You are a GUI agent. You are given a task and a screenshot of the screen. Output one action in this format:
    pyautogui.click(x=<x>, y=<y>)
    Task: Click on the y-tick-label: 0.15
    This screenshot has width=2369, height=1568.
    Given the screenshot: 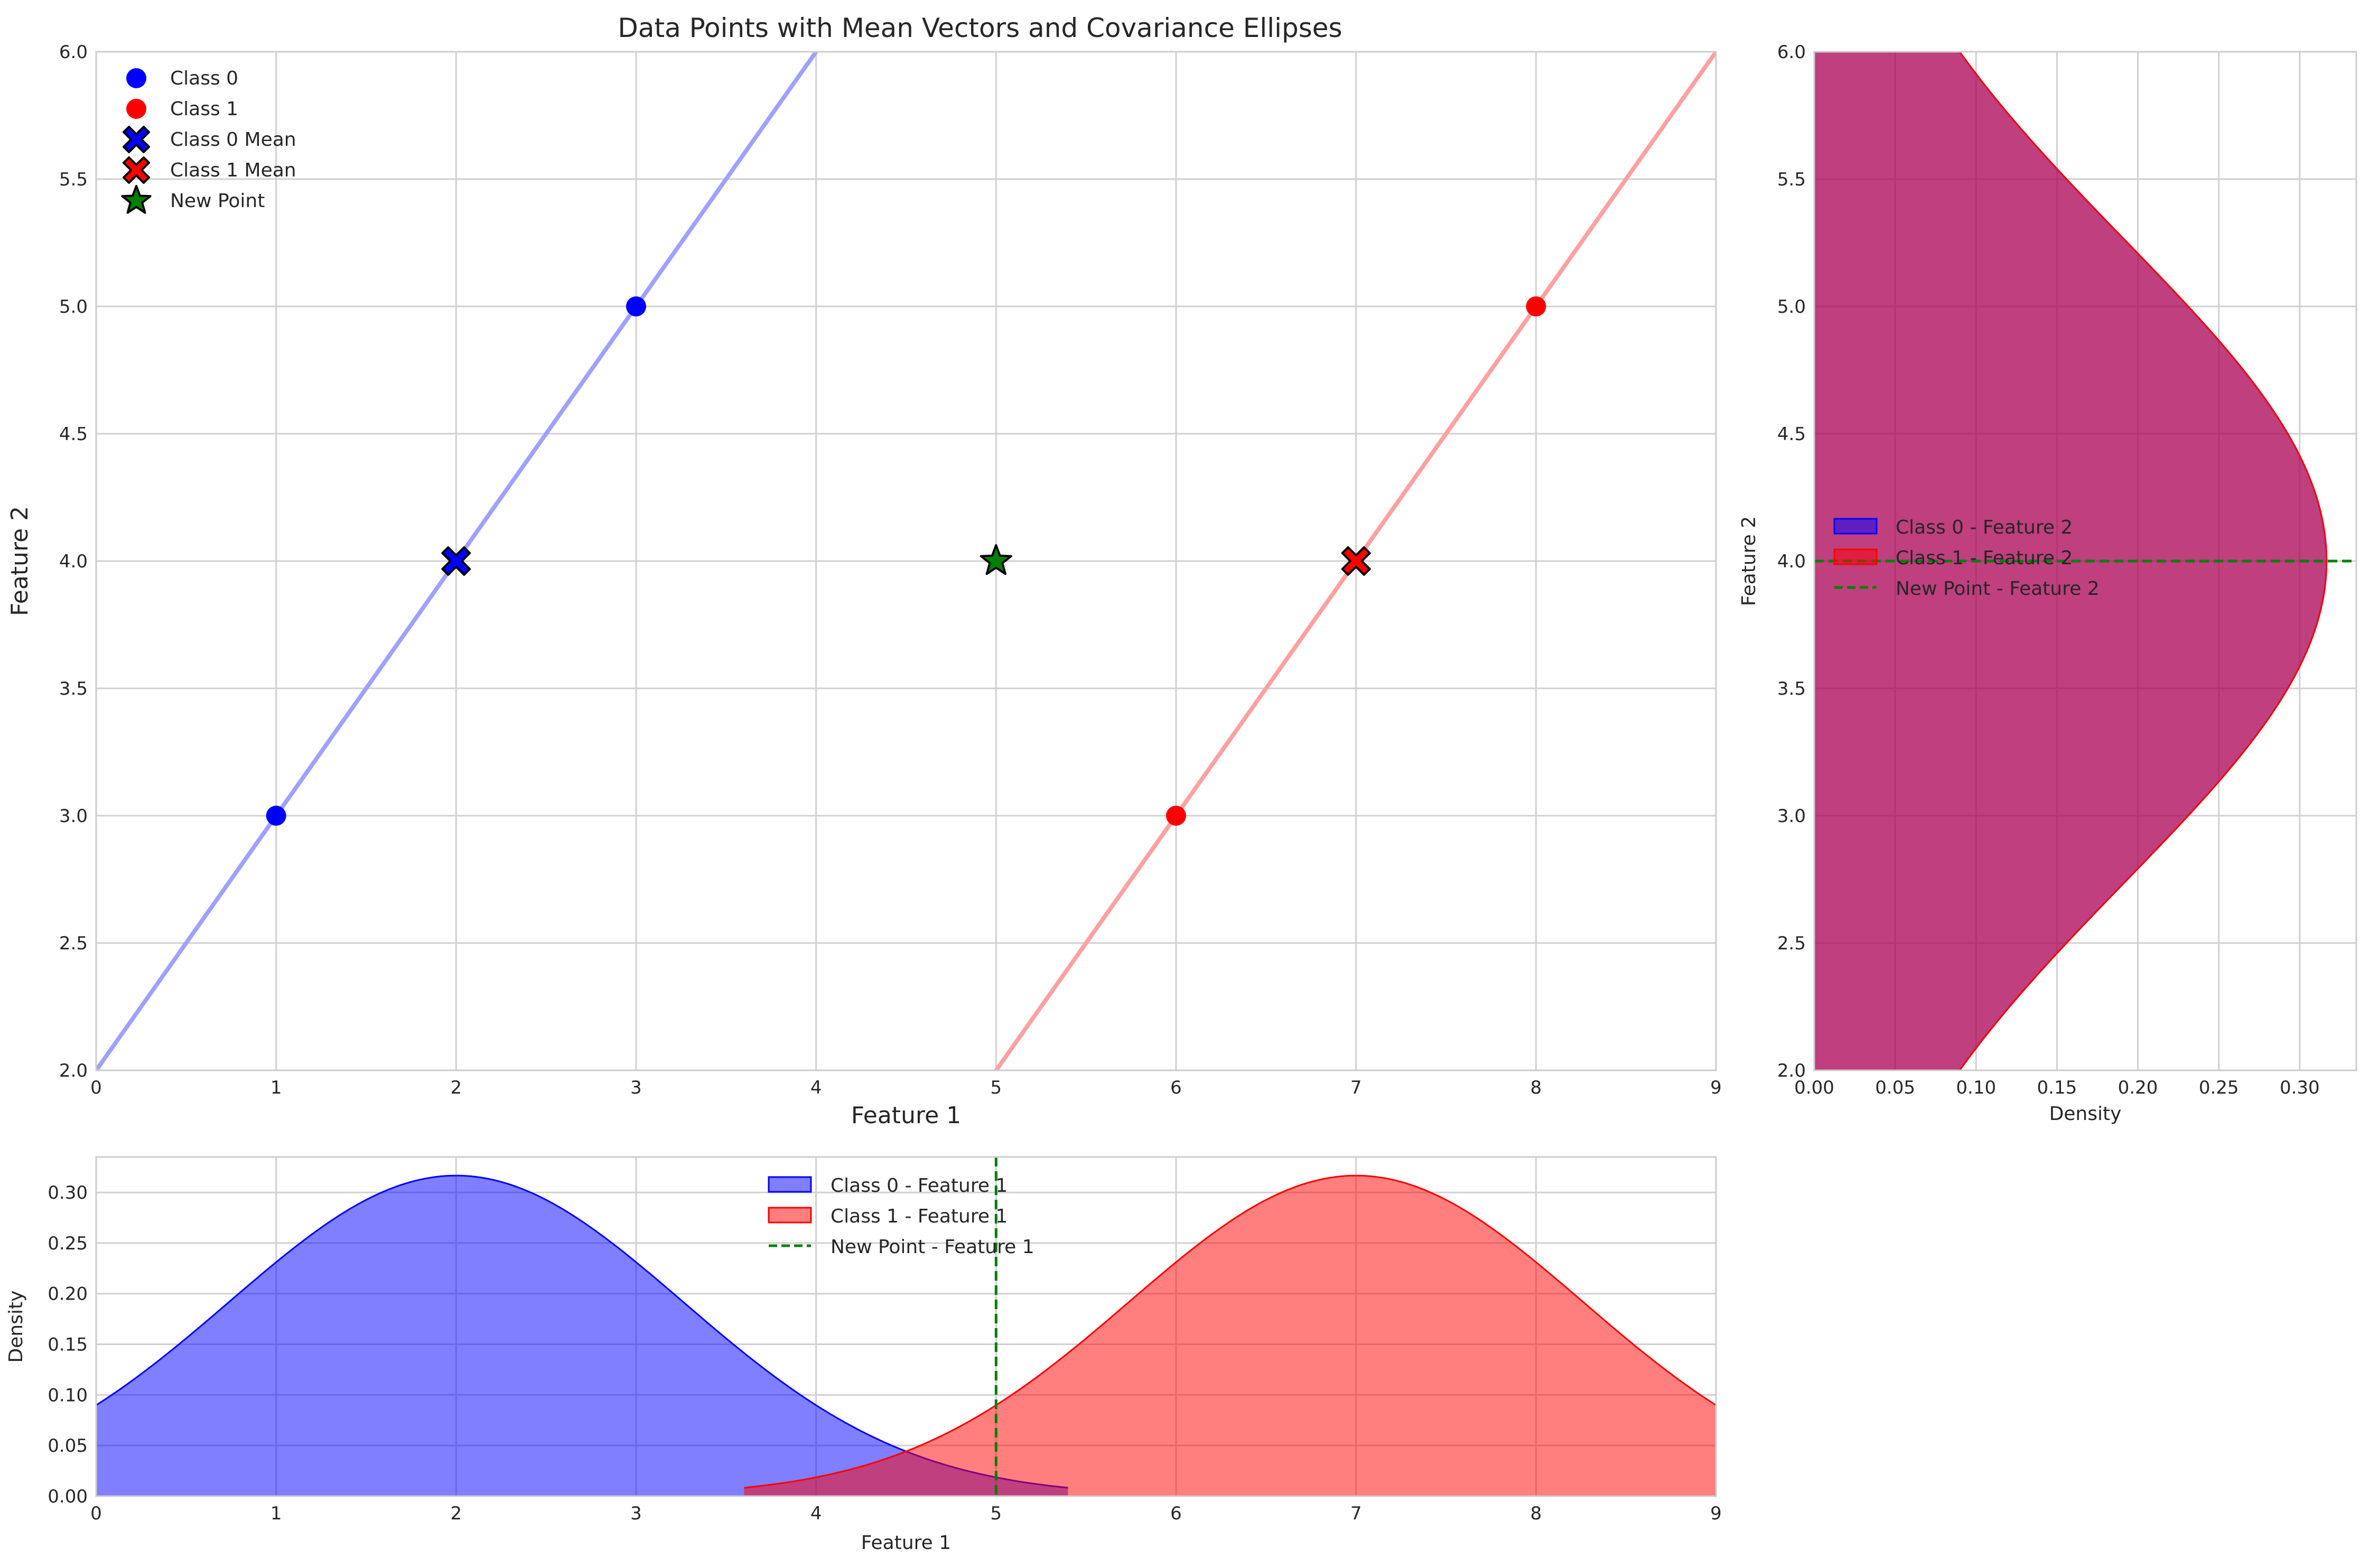 What is the action you would take?
    pyautogui.click(x=68, y=1345)
    